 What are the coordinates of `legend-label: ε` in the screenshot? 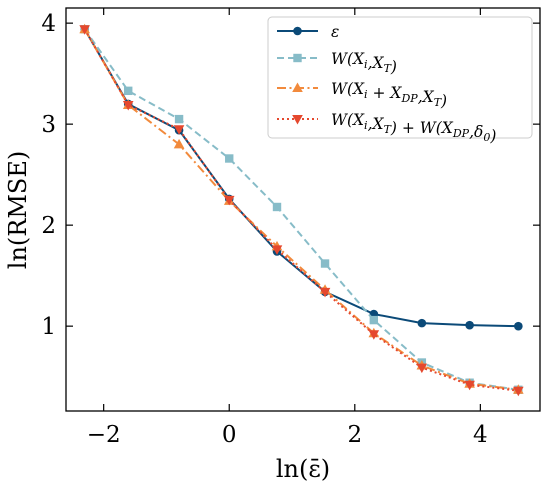 It's located at (335, 32).